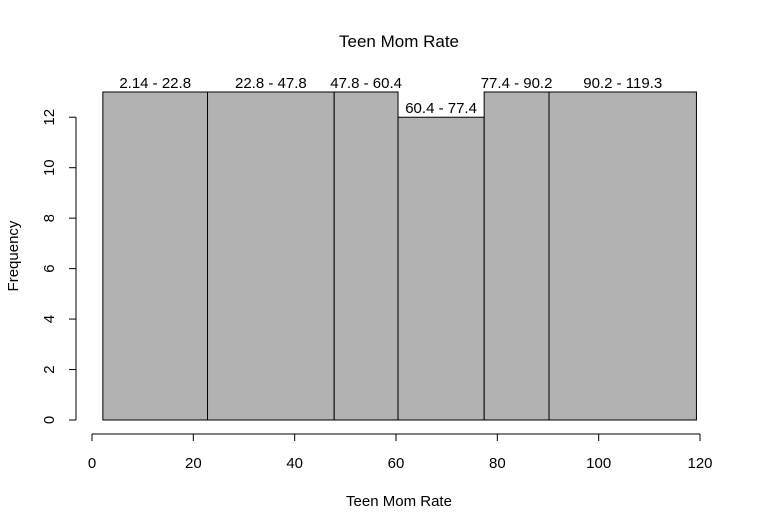  I want to click on x-axis-label: Teen Mom Rate, so click(399, 501).